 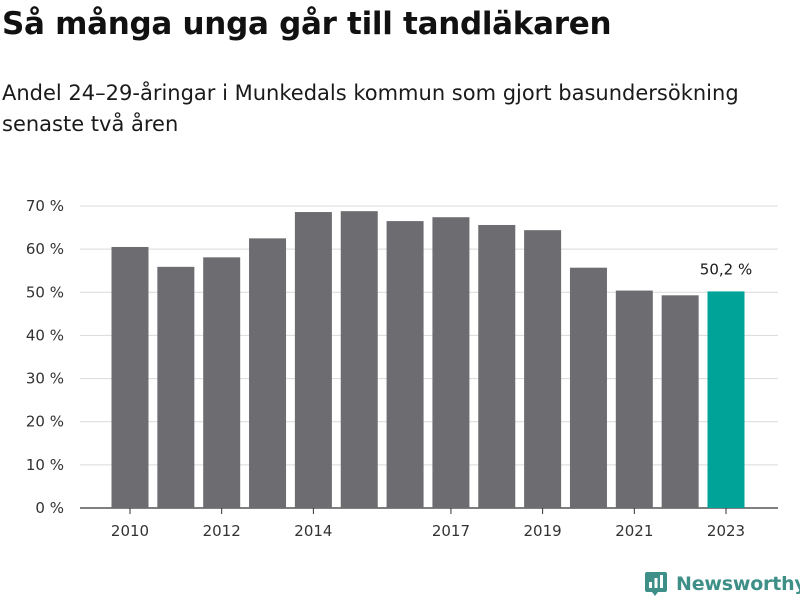 I want to click on chart-title: Så många unga går till tandläkaren, so click(x=307, y=24).